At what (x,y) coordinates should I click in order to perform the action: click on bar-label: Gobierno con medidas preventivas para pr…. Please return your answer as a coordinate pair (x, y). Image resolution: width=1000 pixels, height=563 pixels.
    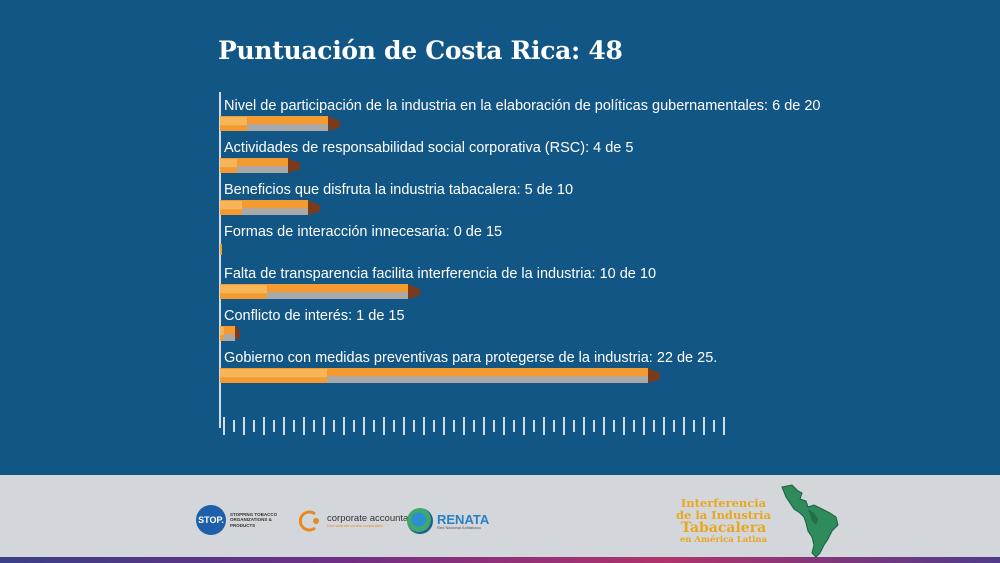
    Looking at the image, I should click on (470, 358).